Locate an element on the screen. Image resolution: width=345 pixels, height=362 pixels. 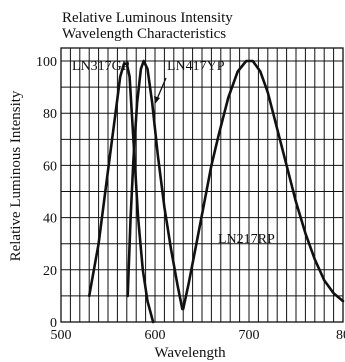
x-axis-label: Wavelength is located at coordinates (190, 353).